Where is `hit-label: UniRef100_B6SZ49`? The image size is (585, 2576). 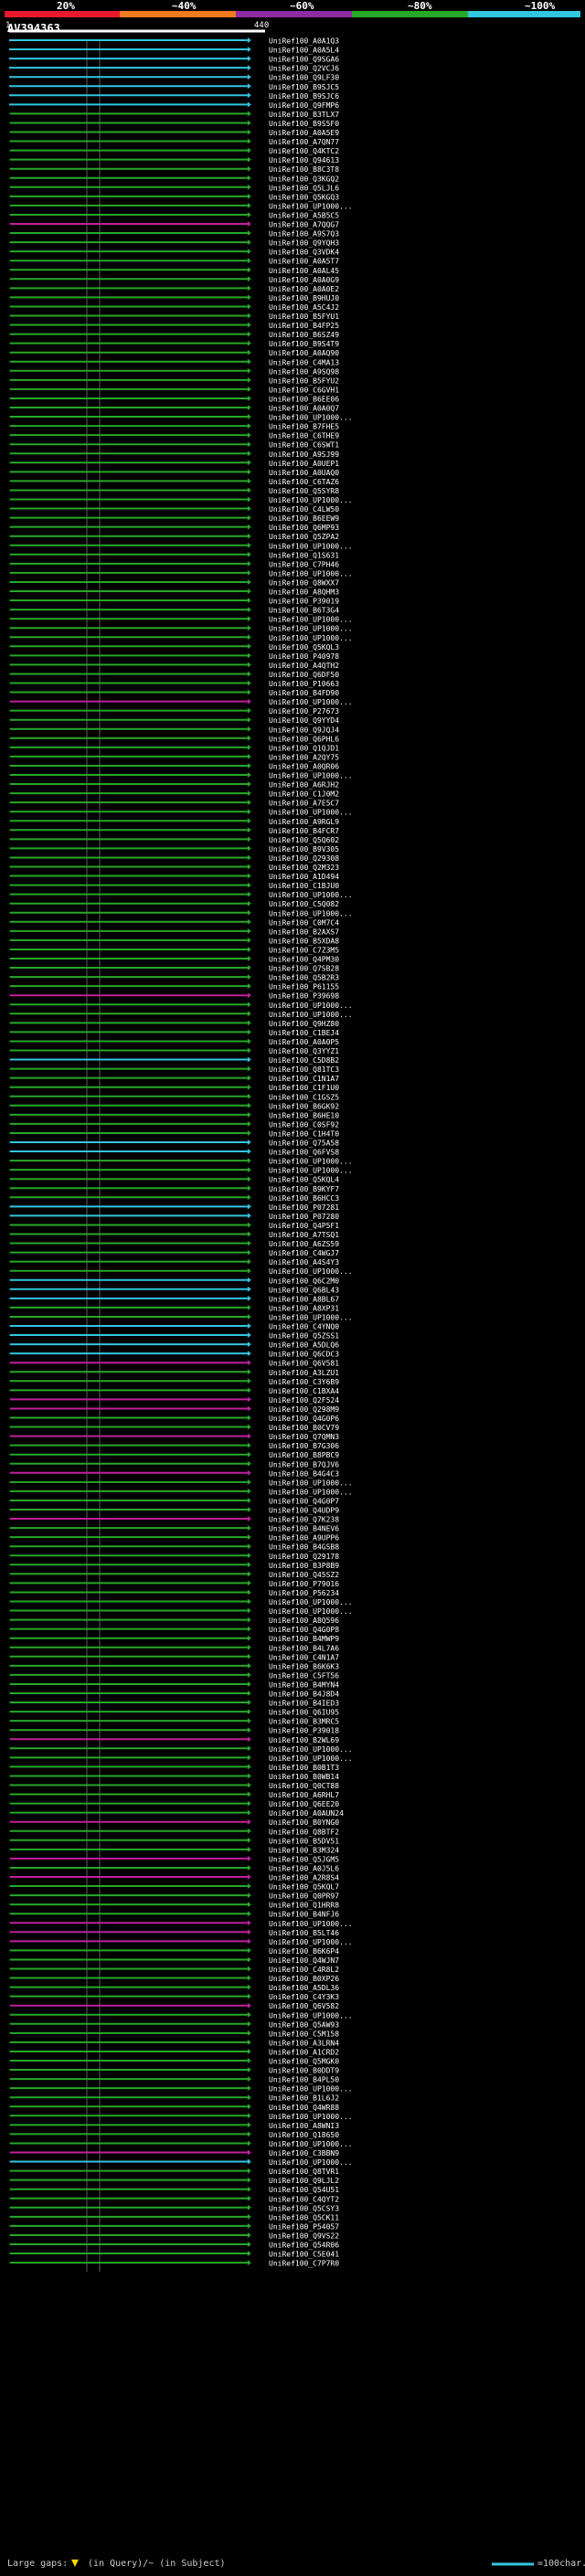
hit-label: UniRef100_B6SZ49 is located at coordinates (304, 335).